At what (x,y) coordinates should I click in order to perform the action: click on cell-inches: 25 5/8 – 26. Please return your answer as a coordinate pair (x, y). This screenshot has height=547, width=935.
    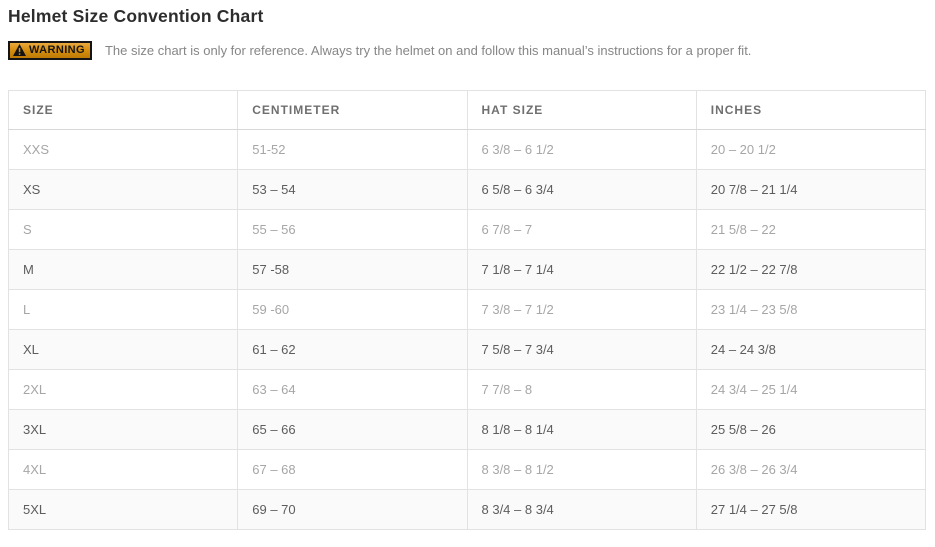
    Looking at the image, I should click on (811, 429).